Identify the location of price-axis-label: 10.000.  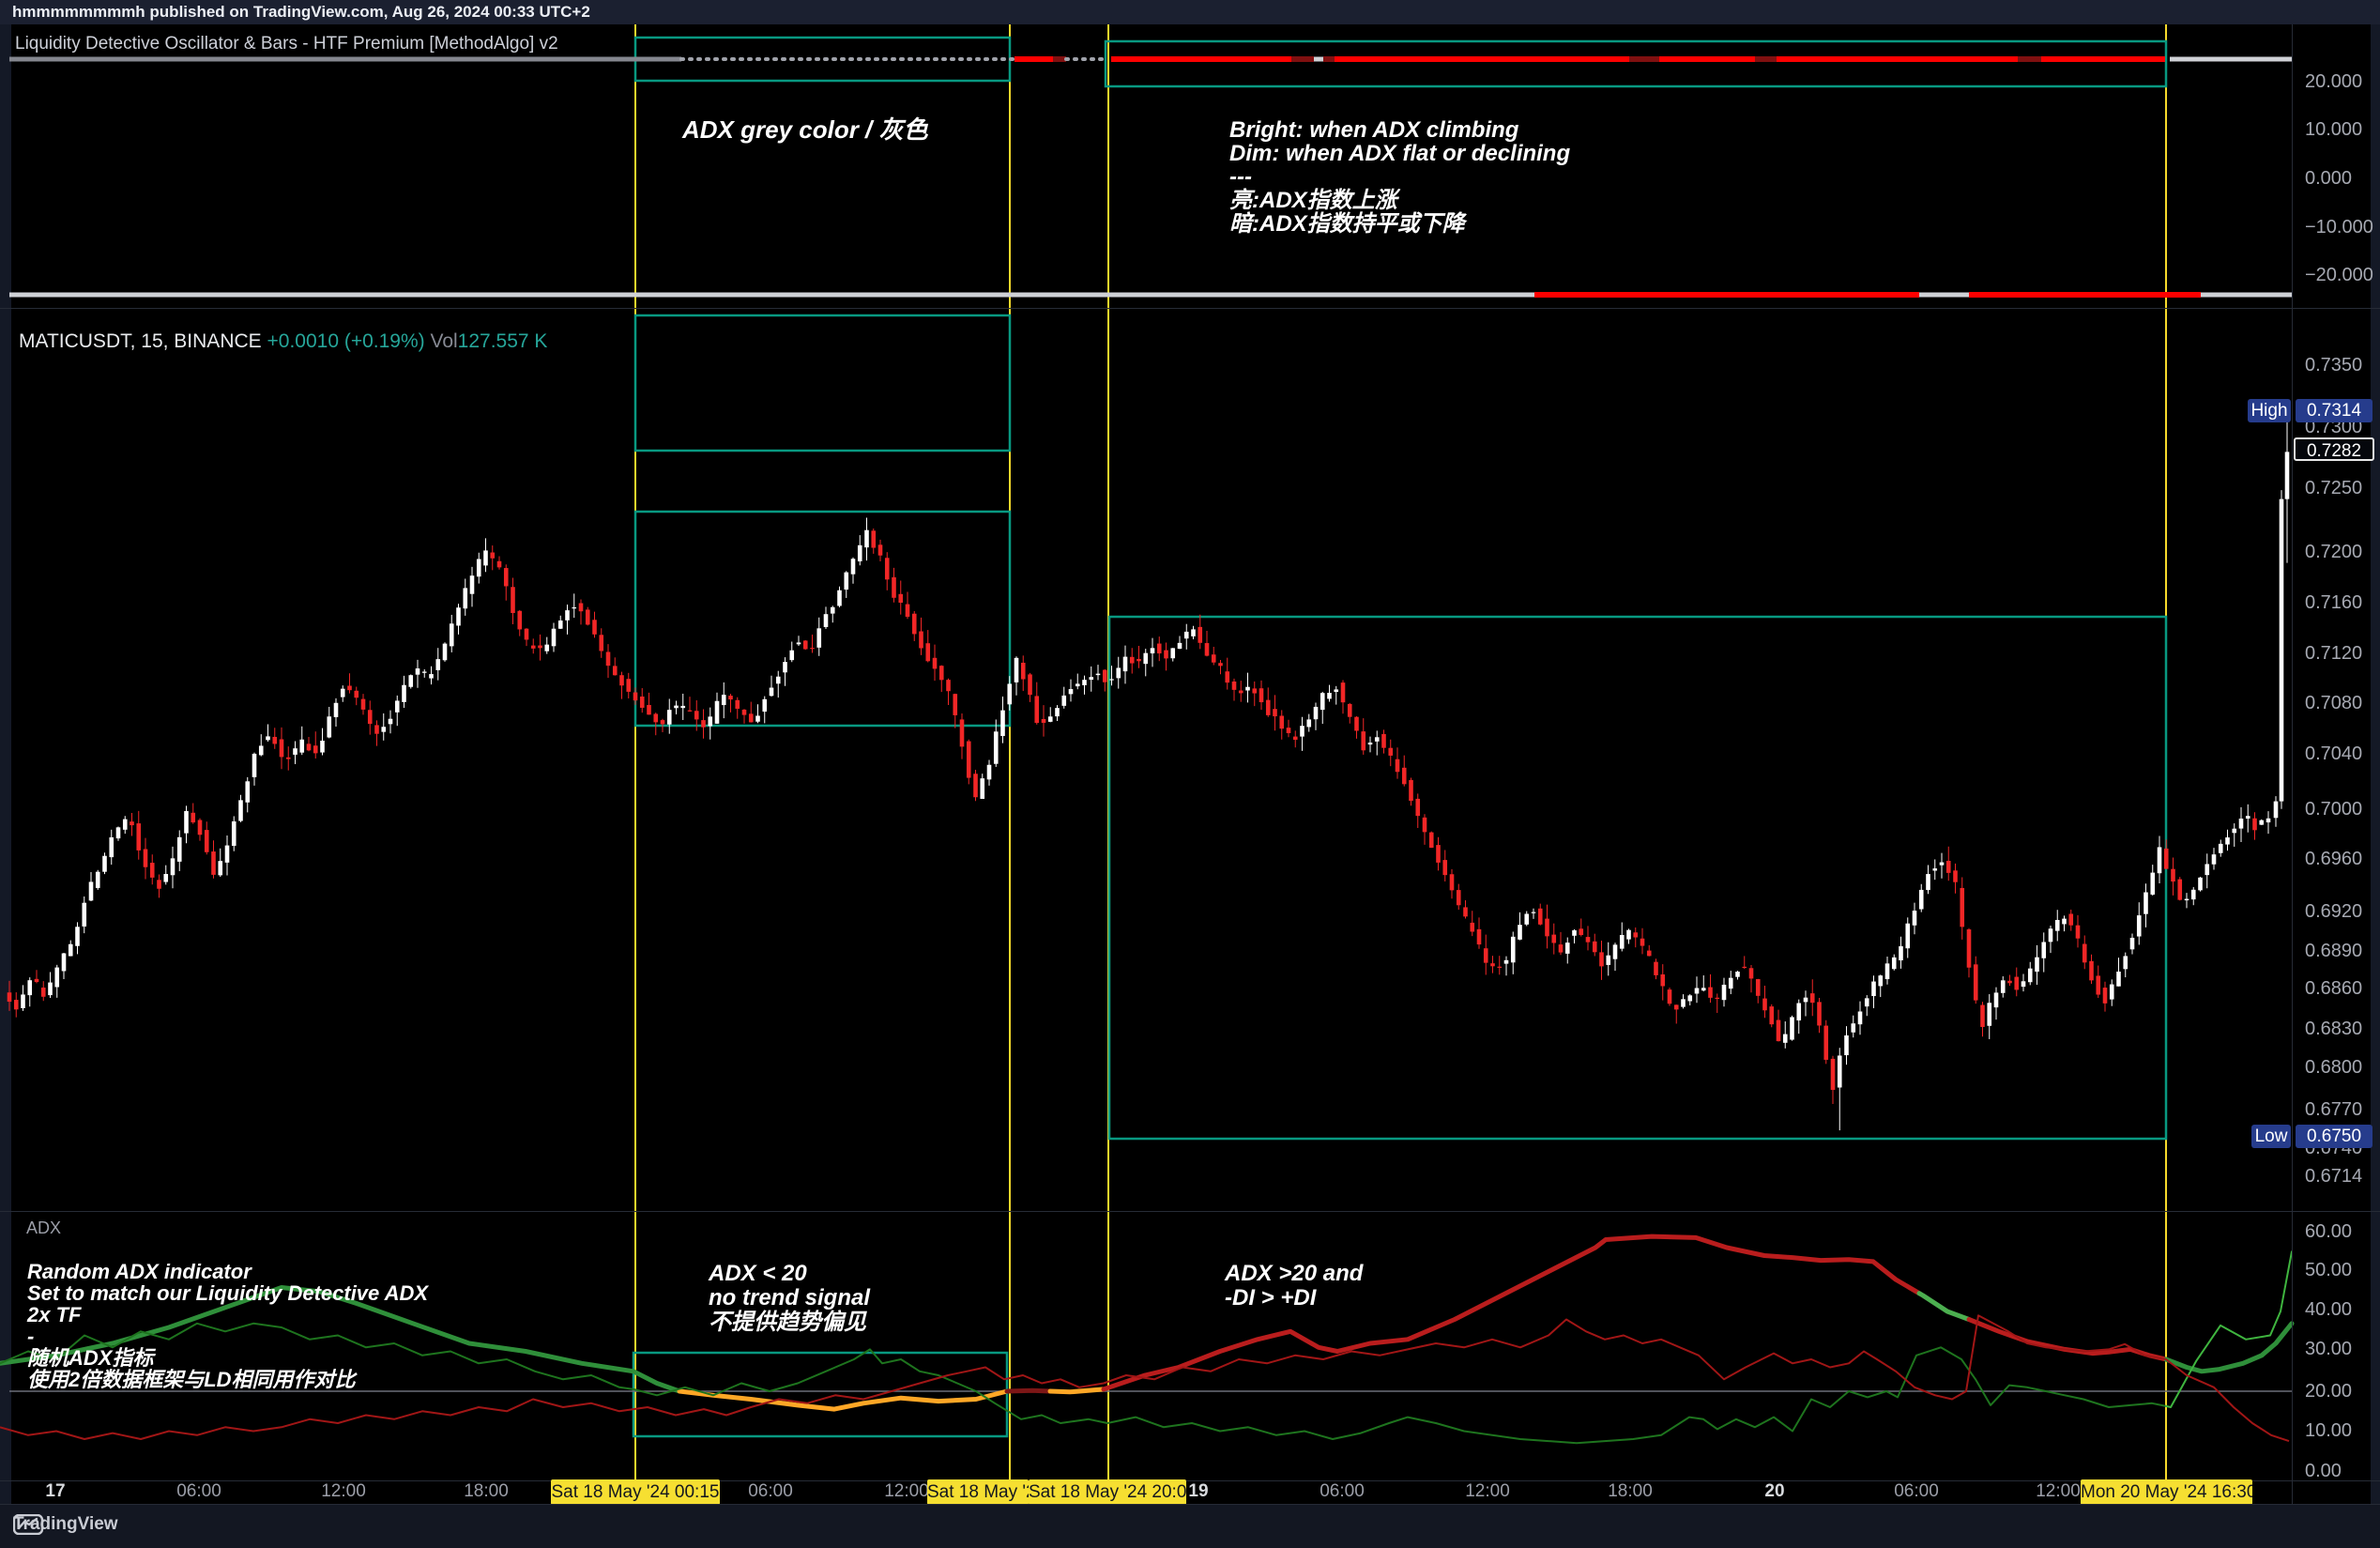
(2334, 129).